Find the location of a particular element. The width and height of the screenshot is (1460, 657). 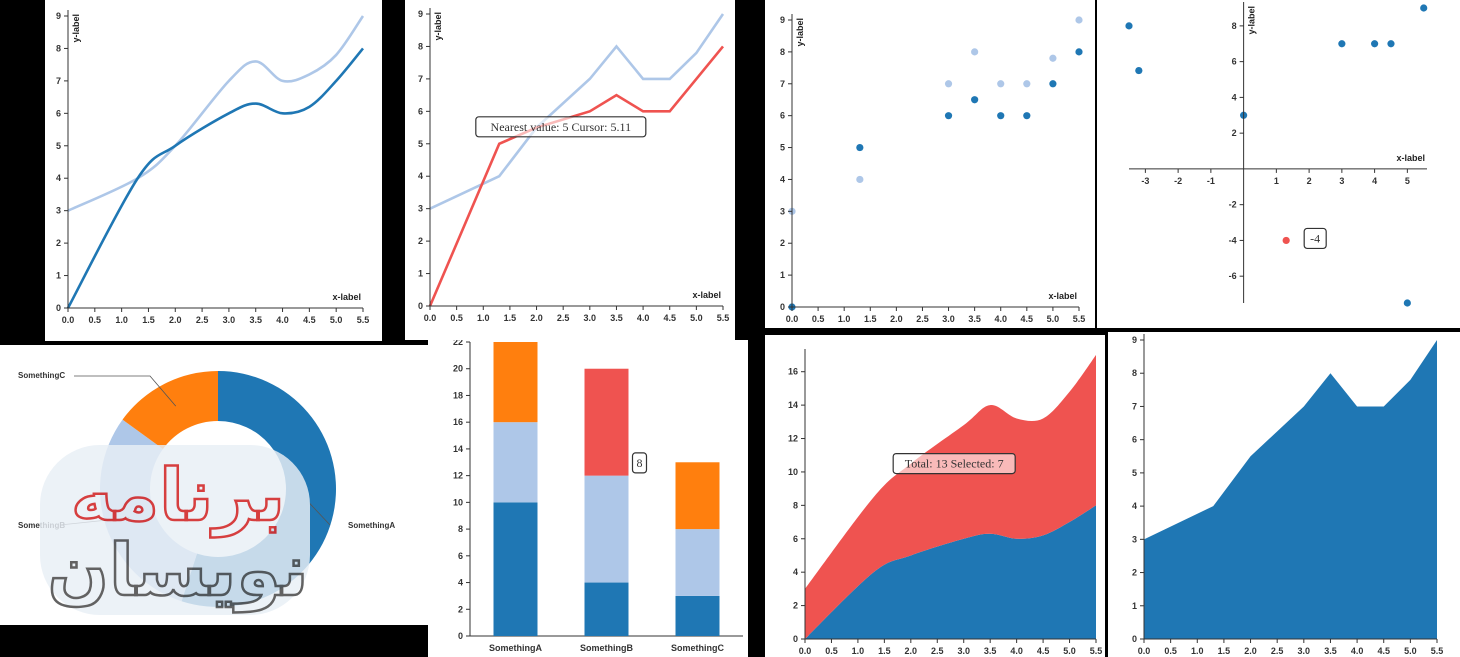

line-series-dark is located at coordinates (215, 178).